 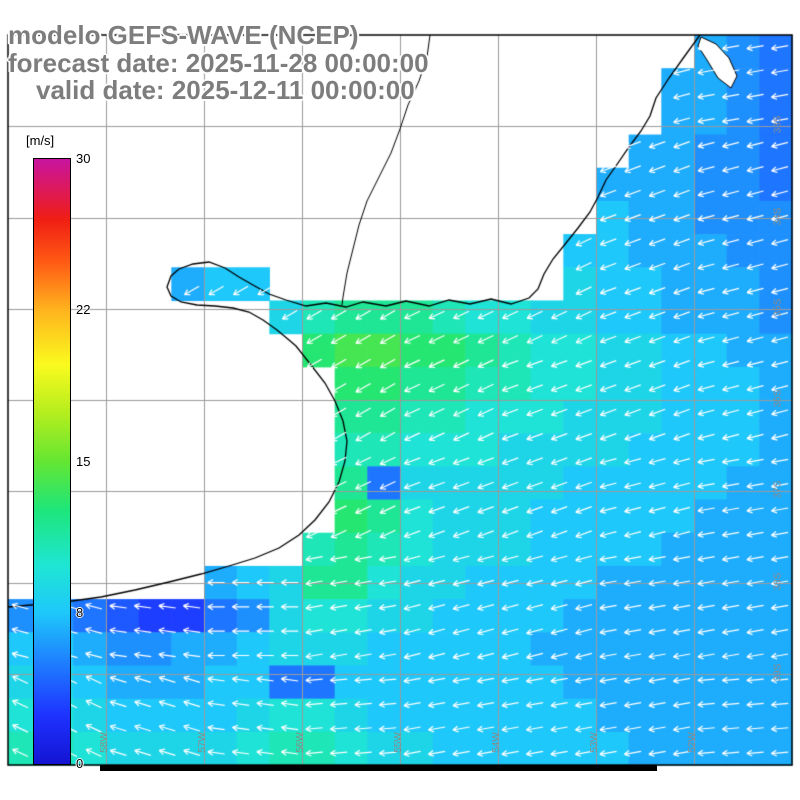 I want to click on valid-date-line: valid date: 2025-12-11 00:00:00, so click(x=225, y=90).